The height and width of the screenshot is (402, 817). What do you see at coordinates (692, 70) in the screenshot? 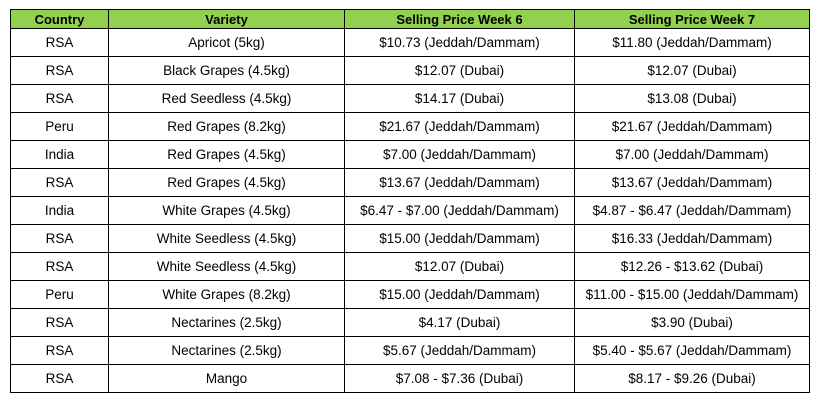
I see `cell-price-week-7: $12.07 (Dubai)` at bounding box center [692, 70].